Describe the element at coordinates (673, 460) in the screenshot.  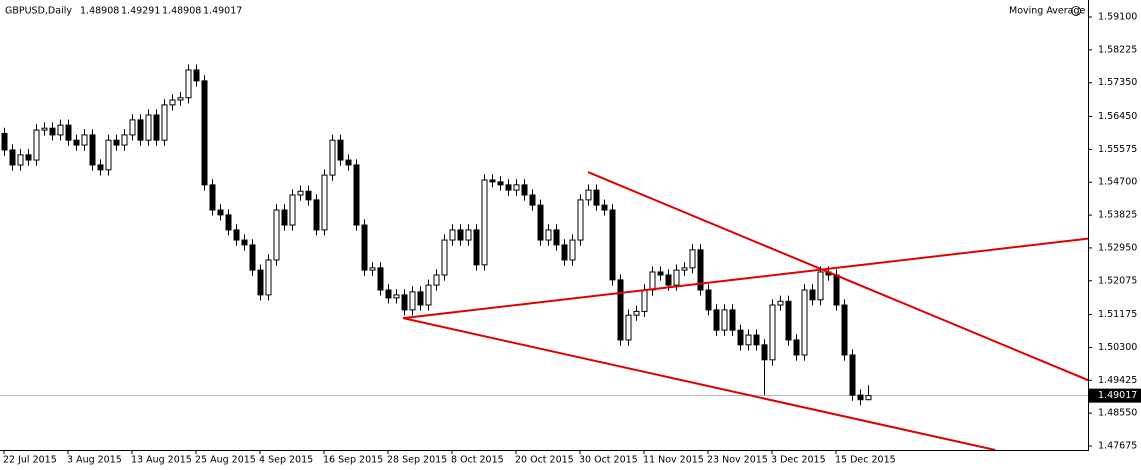
I see `x-tick-label: 11 Nov 2015` at that location.